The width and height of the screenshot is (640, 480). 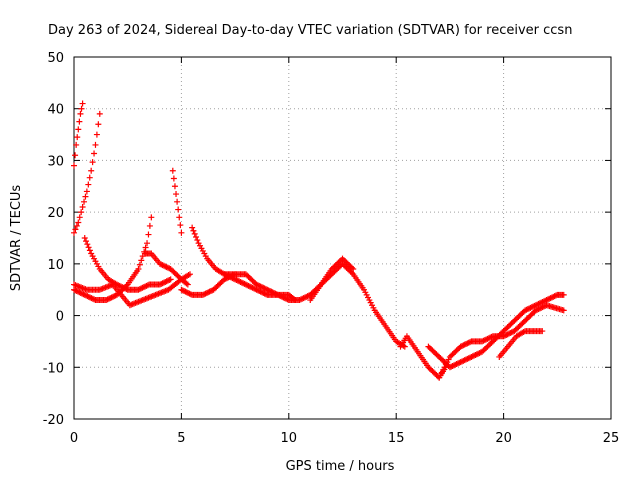 What do you see at coordinates (16, 238) in the screenshot?
I see `y-axis-label: SDTVAR / TECUs` at bounding box center [16, 238].